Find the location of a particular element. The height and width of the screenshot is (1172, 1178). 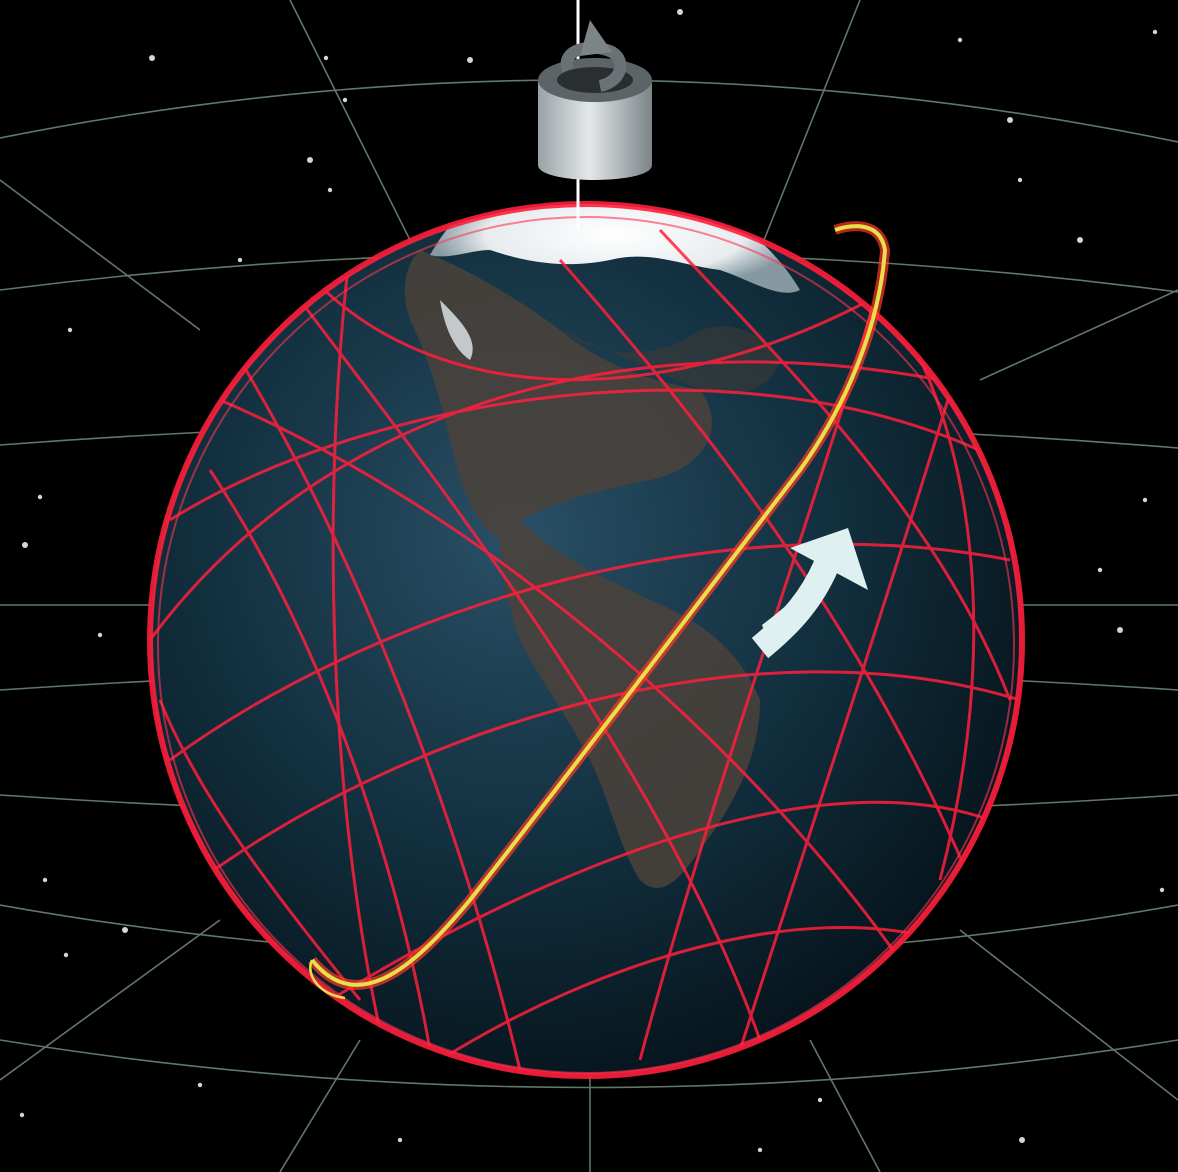

polar-ice-cap is located at coordinates (456, 330).